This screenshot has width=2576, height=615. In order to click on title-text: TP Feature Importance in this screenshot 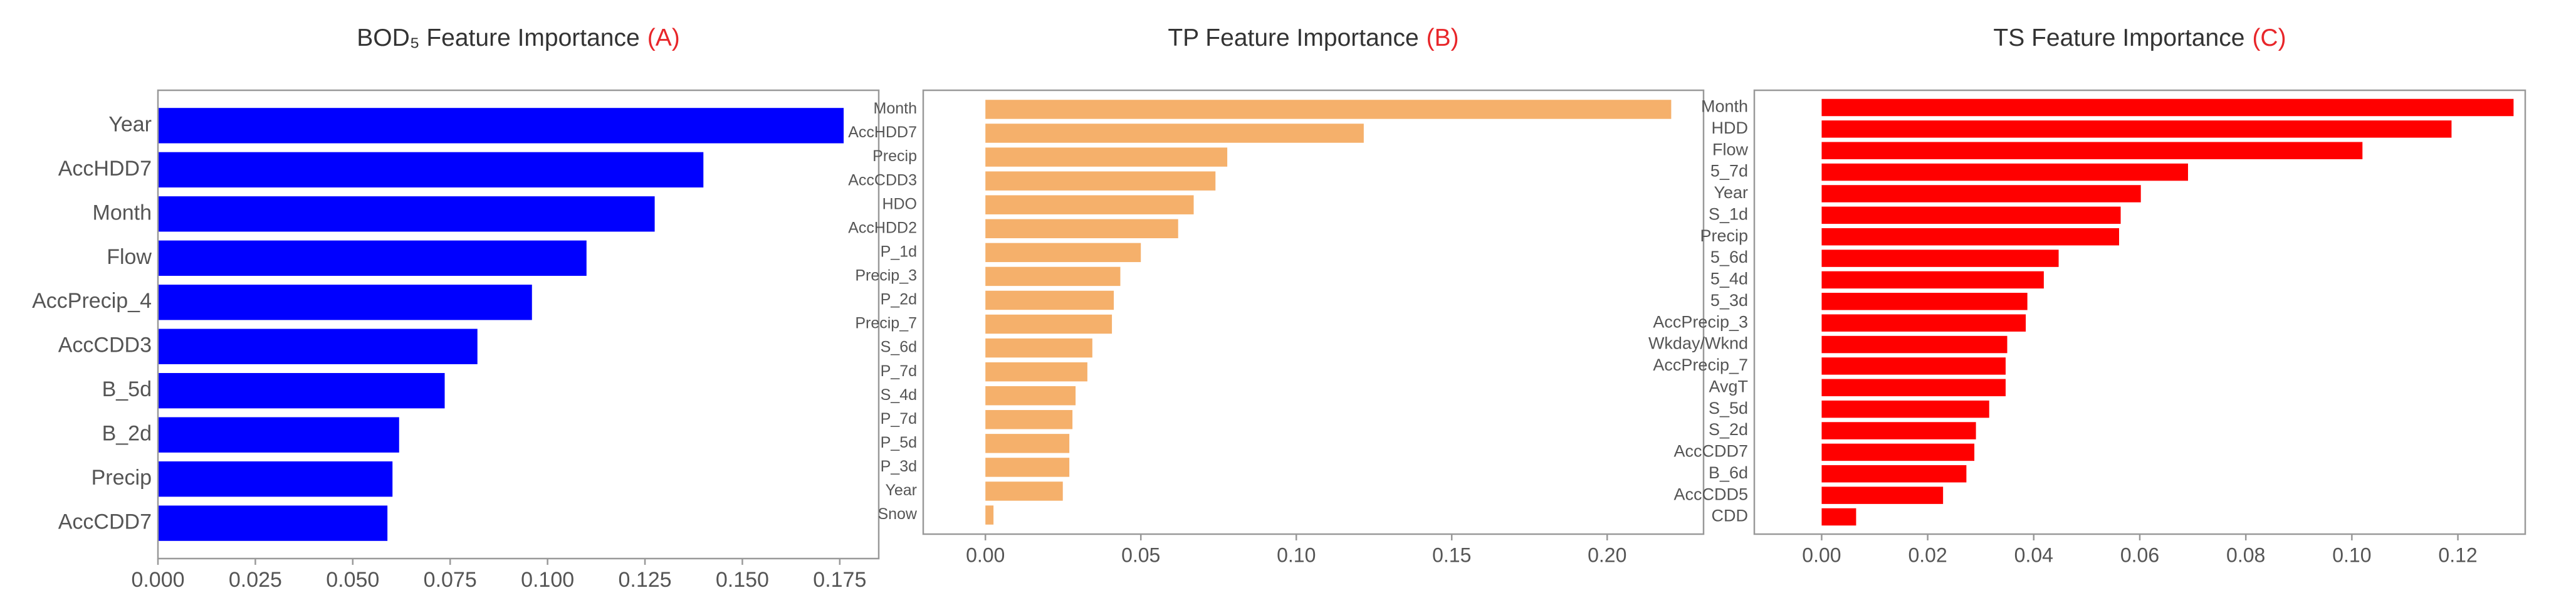, I will do `click(1293, 38)`.